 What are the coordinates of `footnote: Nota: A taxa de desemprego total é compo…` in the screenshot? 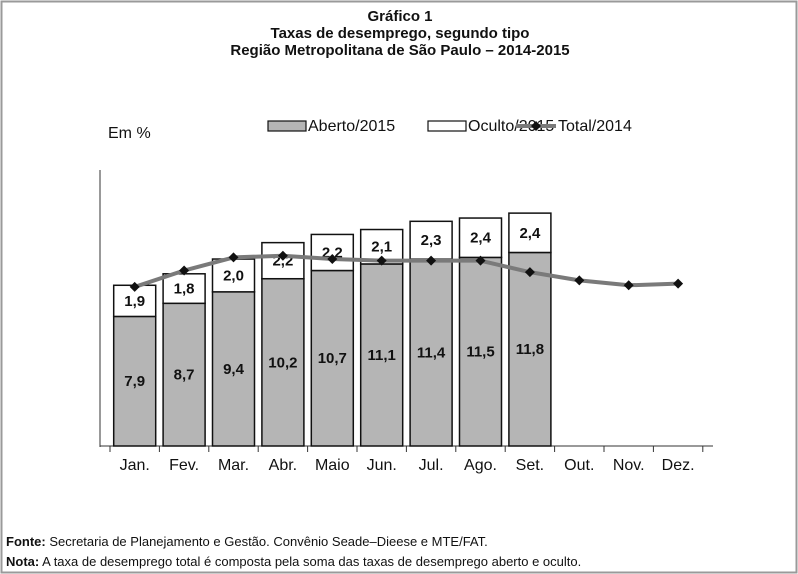 It's located at (293, 561).